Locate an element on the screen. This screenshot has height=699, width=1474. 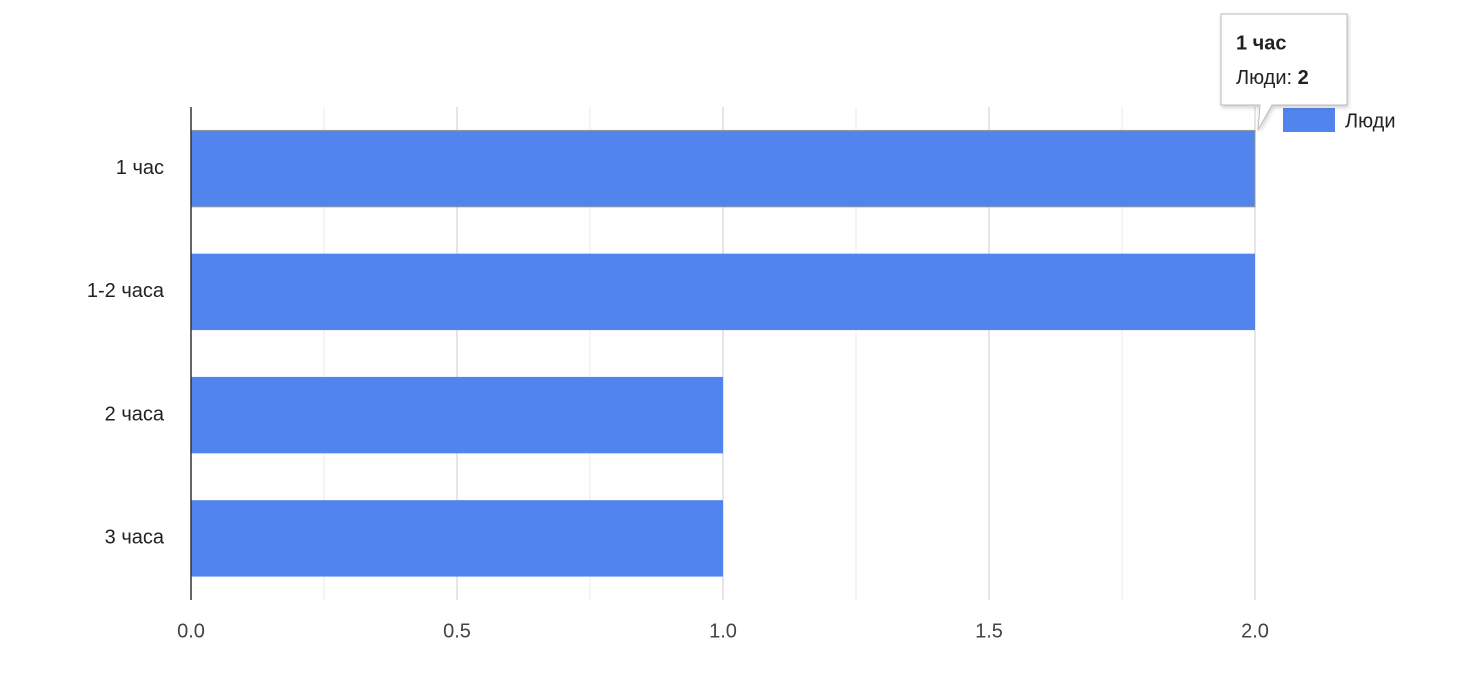
x-tick-label: 2.0 is located at coordinates (1255, 631).